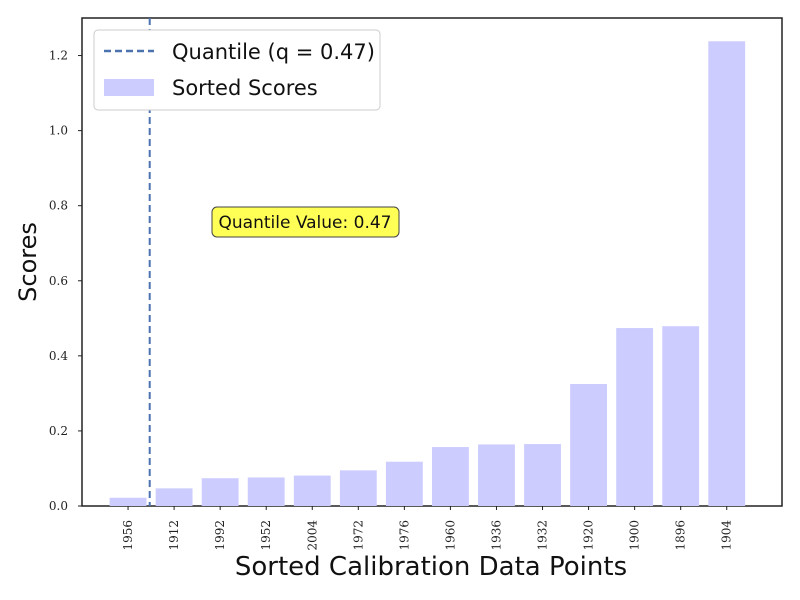 The image size is (800, 600). Describe the element at coordinates (496, 535) in the screenshot. I see `x-tick-label: 1936` at that location.